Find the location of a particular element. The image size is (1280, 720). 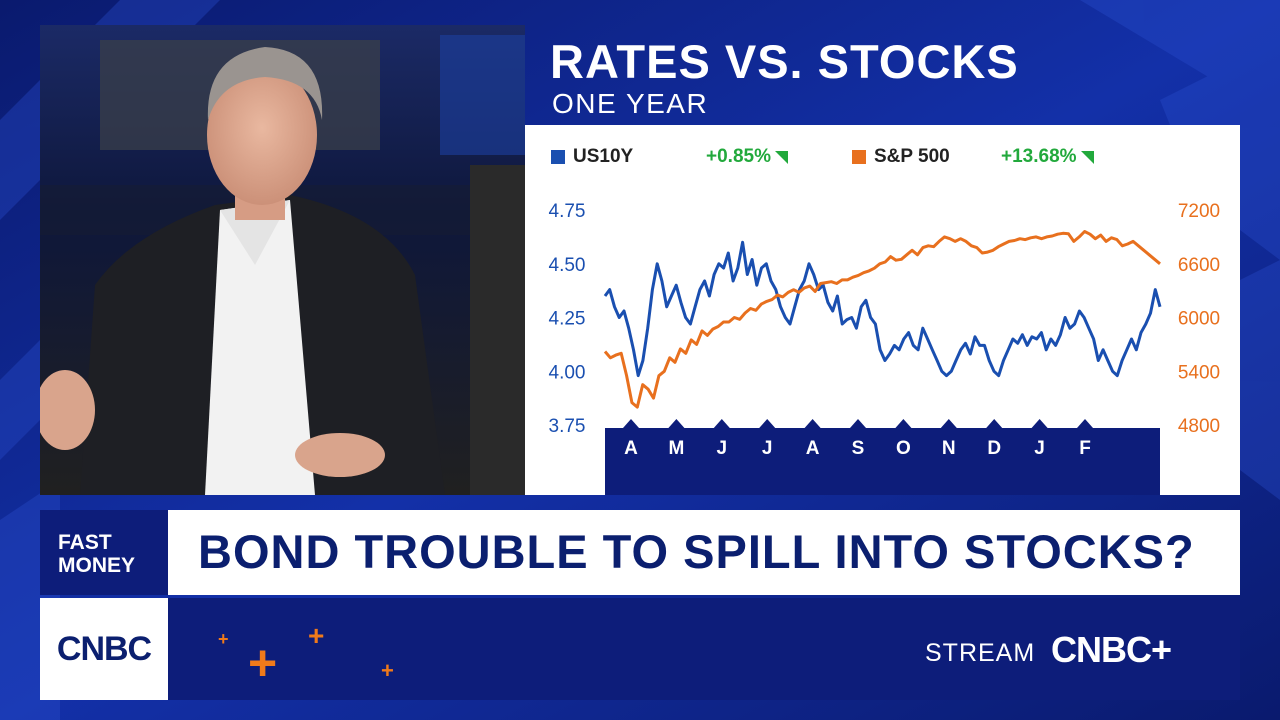

bottom-bar: + + + + STREAM CNBC+ is located at coordinates (704, 649).